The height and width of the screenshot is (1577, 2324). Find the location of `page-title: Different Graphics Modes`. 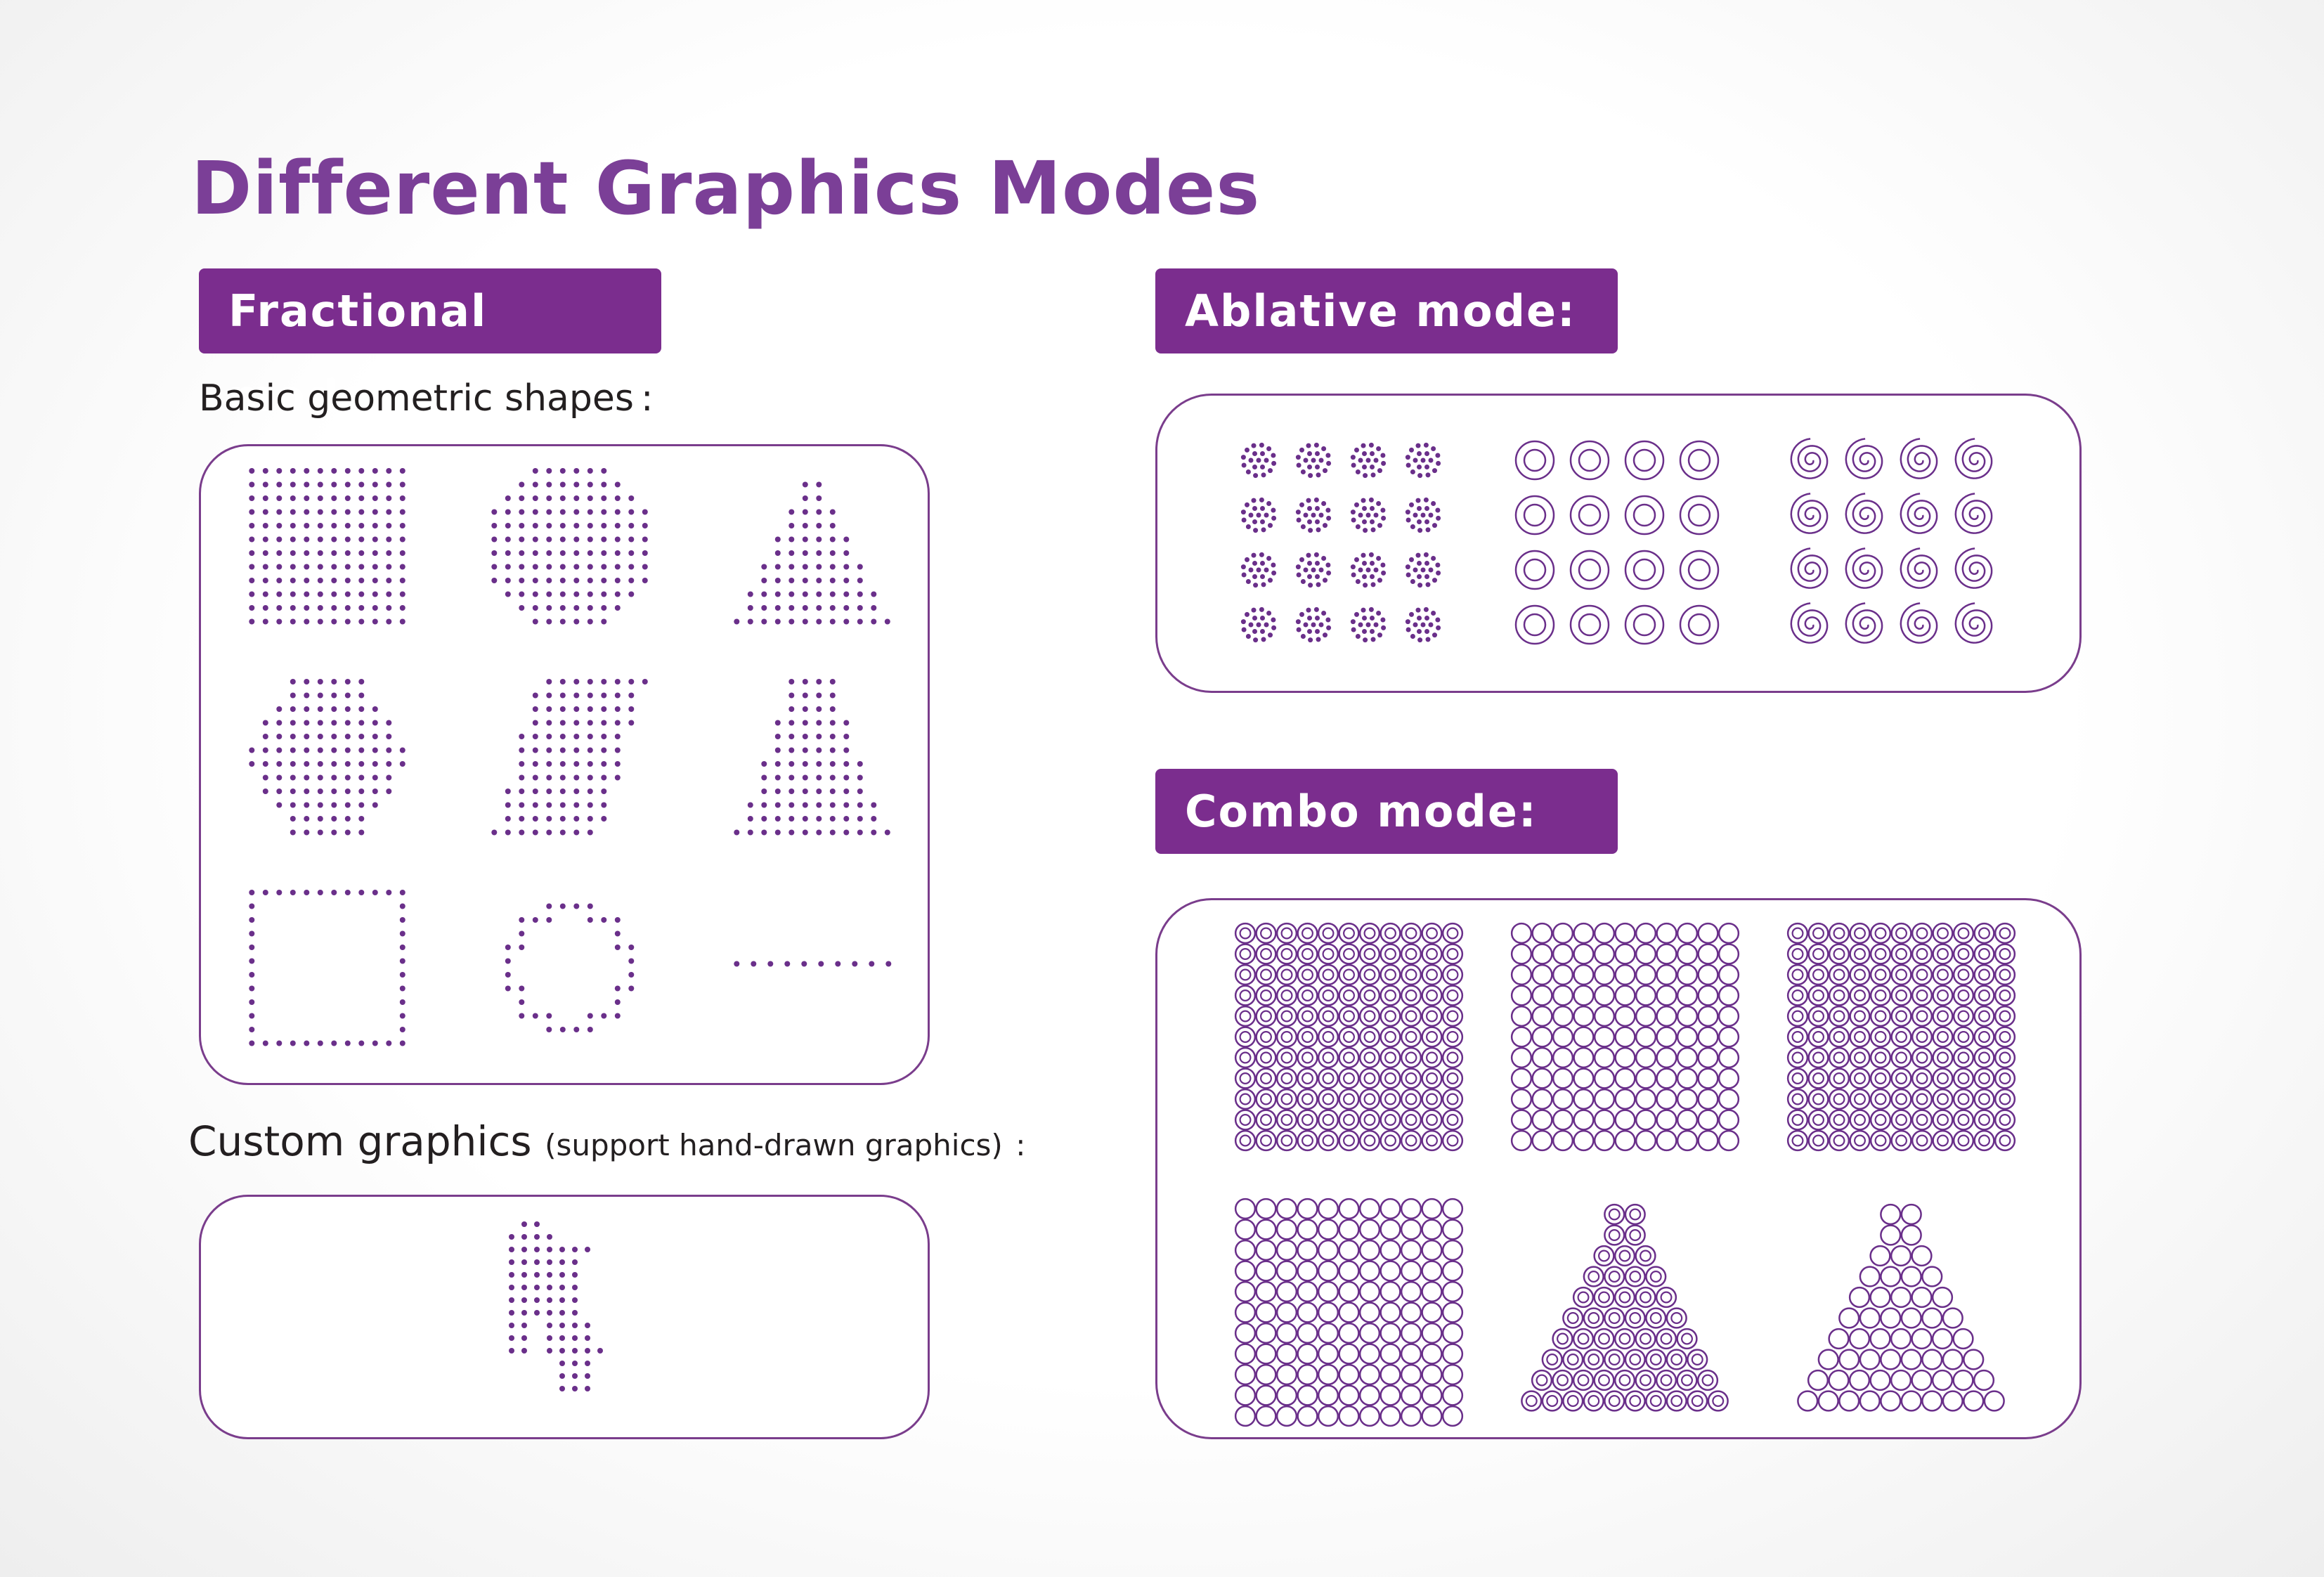

page-title: Different Graphics Modes is located at coordinates (726, 188).